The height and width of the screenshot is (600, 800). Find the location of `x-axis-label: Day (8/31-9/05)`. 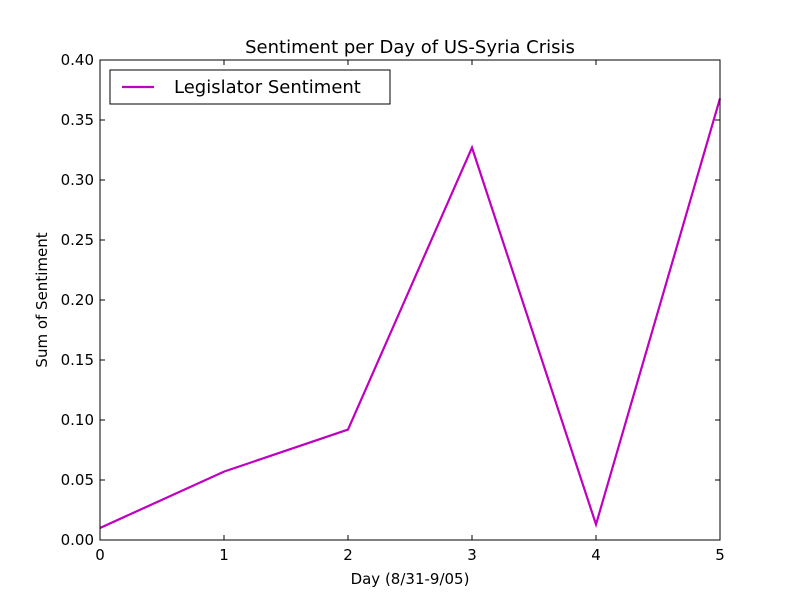

x-axis-label: Day (8/31-9/05) is located at coordinates (410, 579).